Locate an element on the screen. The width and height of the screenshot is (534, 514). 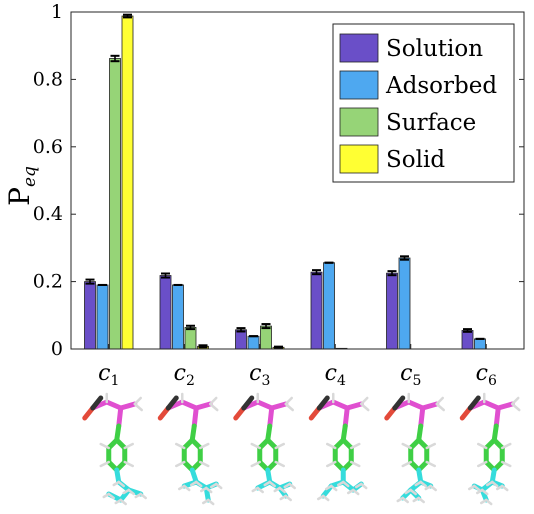
x-category-label-3: c3 is located at coordinates (259, 375).